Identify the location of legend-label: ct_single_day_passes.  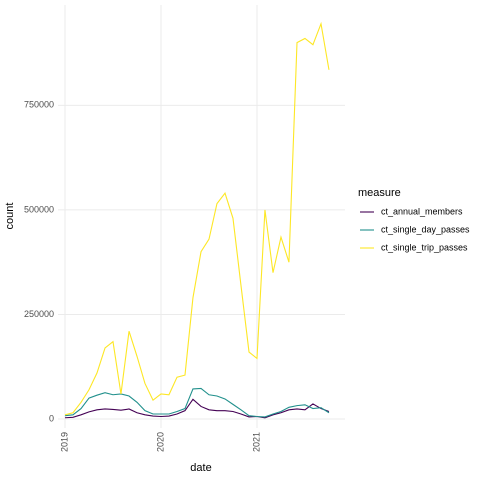
(425, 229).